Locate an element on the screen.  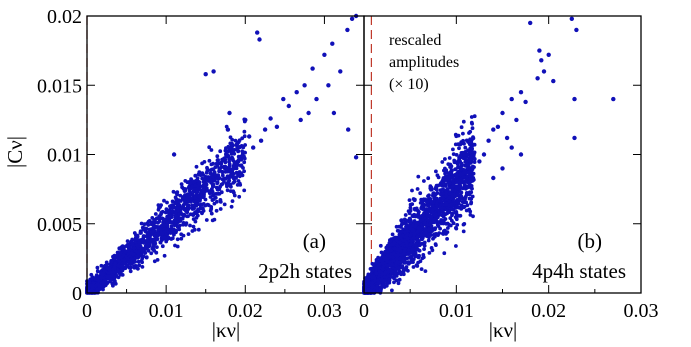
panel-b-x-tick-label: 0.02 is located at coordinates (548, 311).